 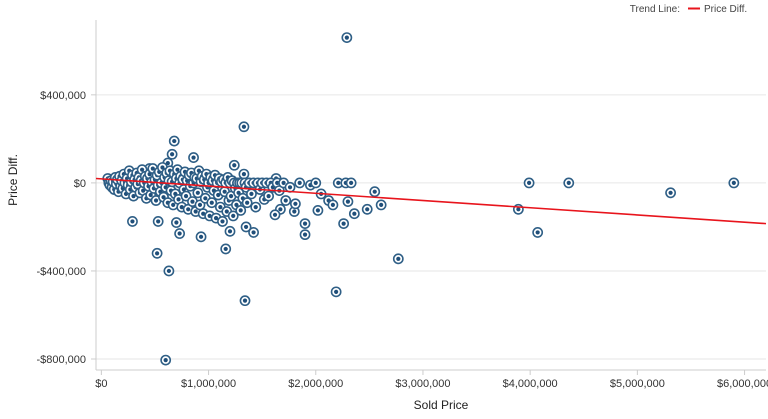 I want to click on legend: Trend Line: Price Diff., so click(x=688, y=9).